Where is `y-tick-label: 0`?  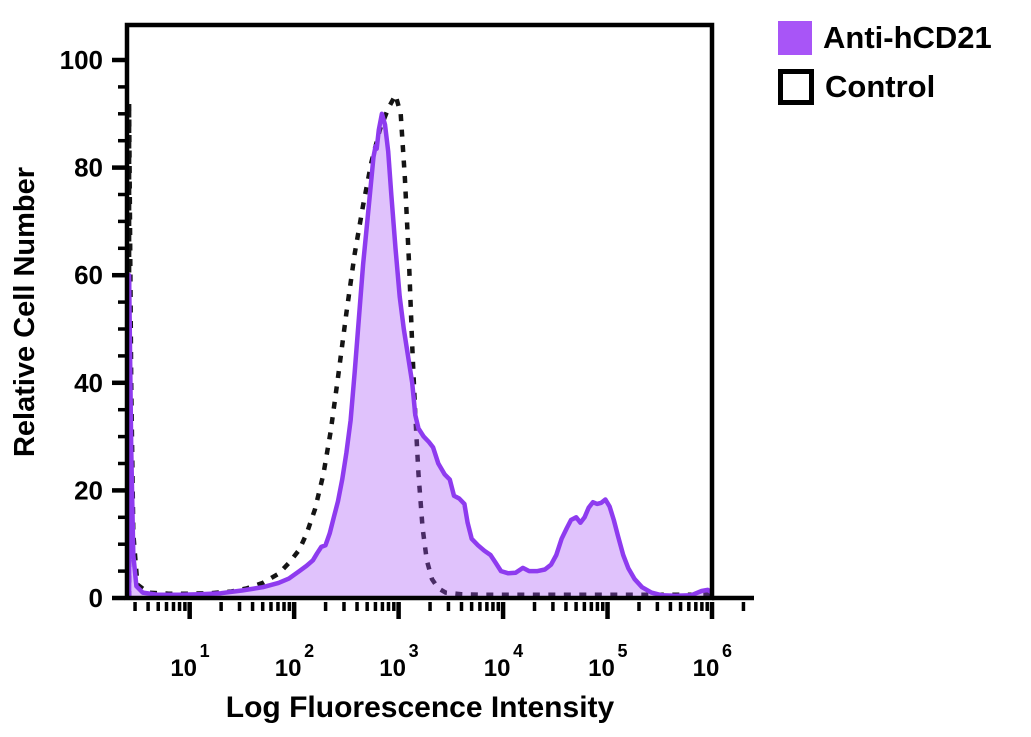
y-tick-label: 0 is located at coordinates (96, 598).